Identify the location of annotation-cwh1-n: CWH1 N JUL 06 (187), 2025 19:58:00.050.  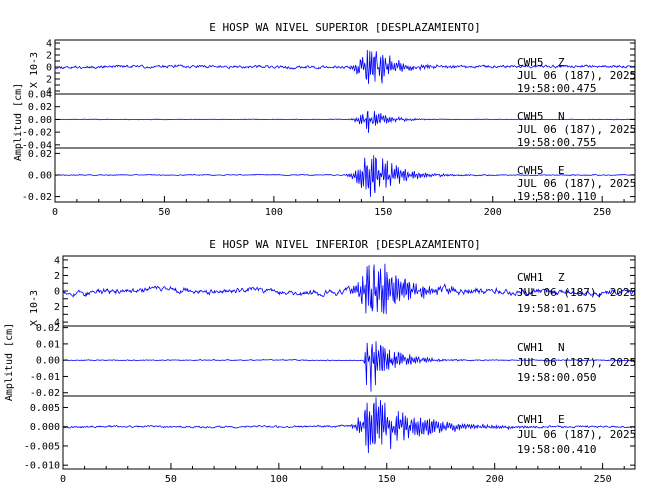
(576, 362).